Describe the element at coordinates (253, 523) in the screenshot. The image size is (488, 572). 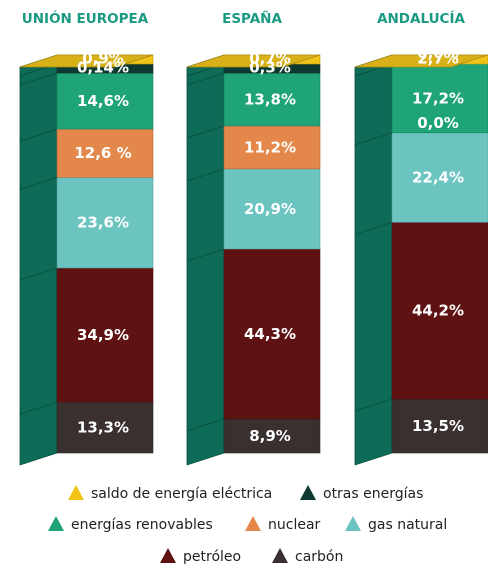
I see `legend-swatch-nuclear` at that location.